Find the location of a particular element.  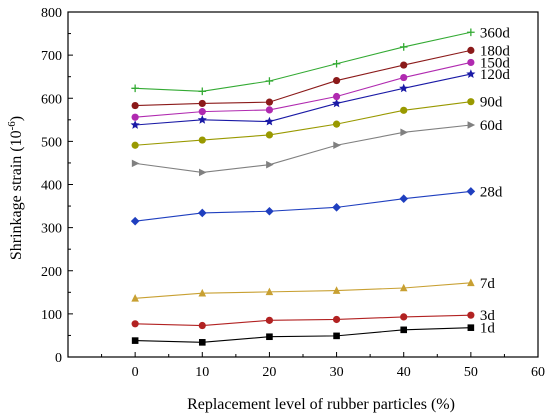

series-line-28d is located at coordinates (303, 206).